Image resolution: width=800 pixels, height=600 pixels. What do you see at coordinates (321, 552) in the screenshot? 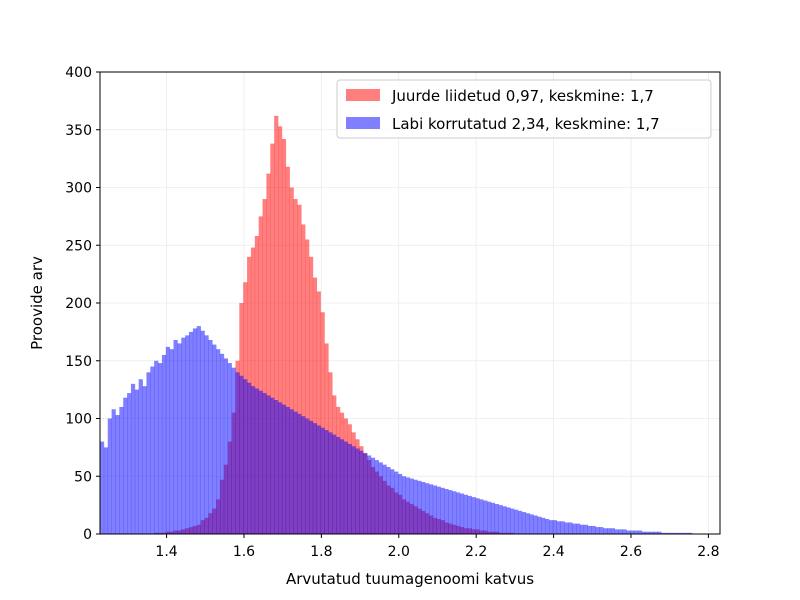
I see `x-tick-label: 1.8` at bounding box center [321, 552].